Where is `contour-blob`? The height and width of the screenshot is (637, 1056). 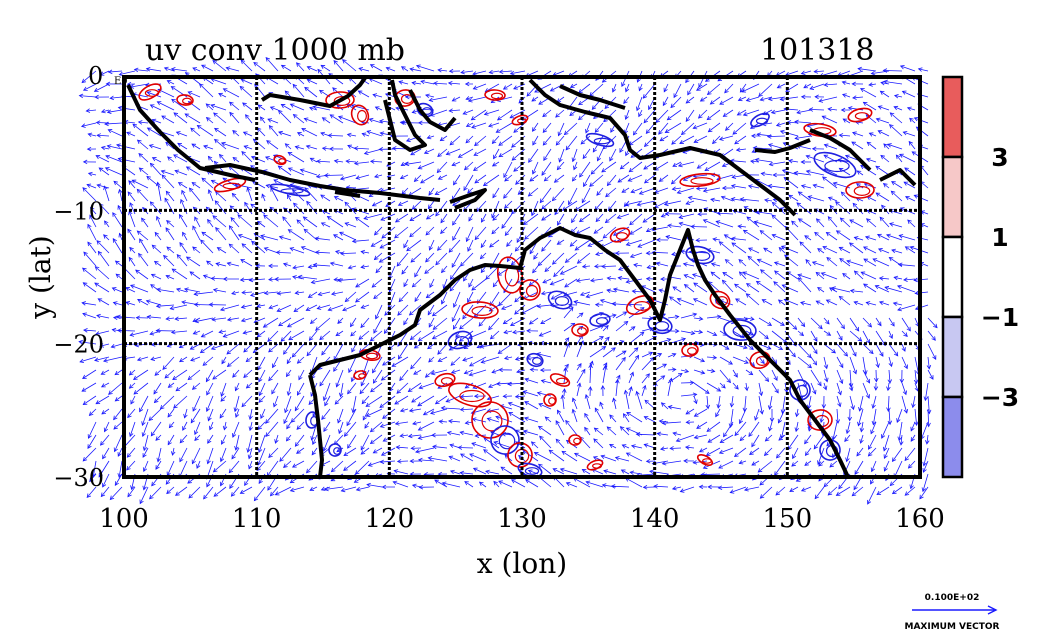 contour-blob is located at coordinates (740, 330).